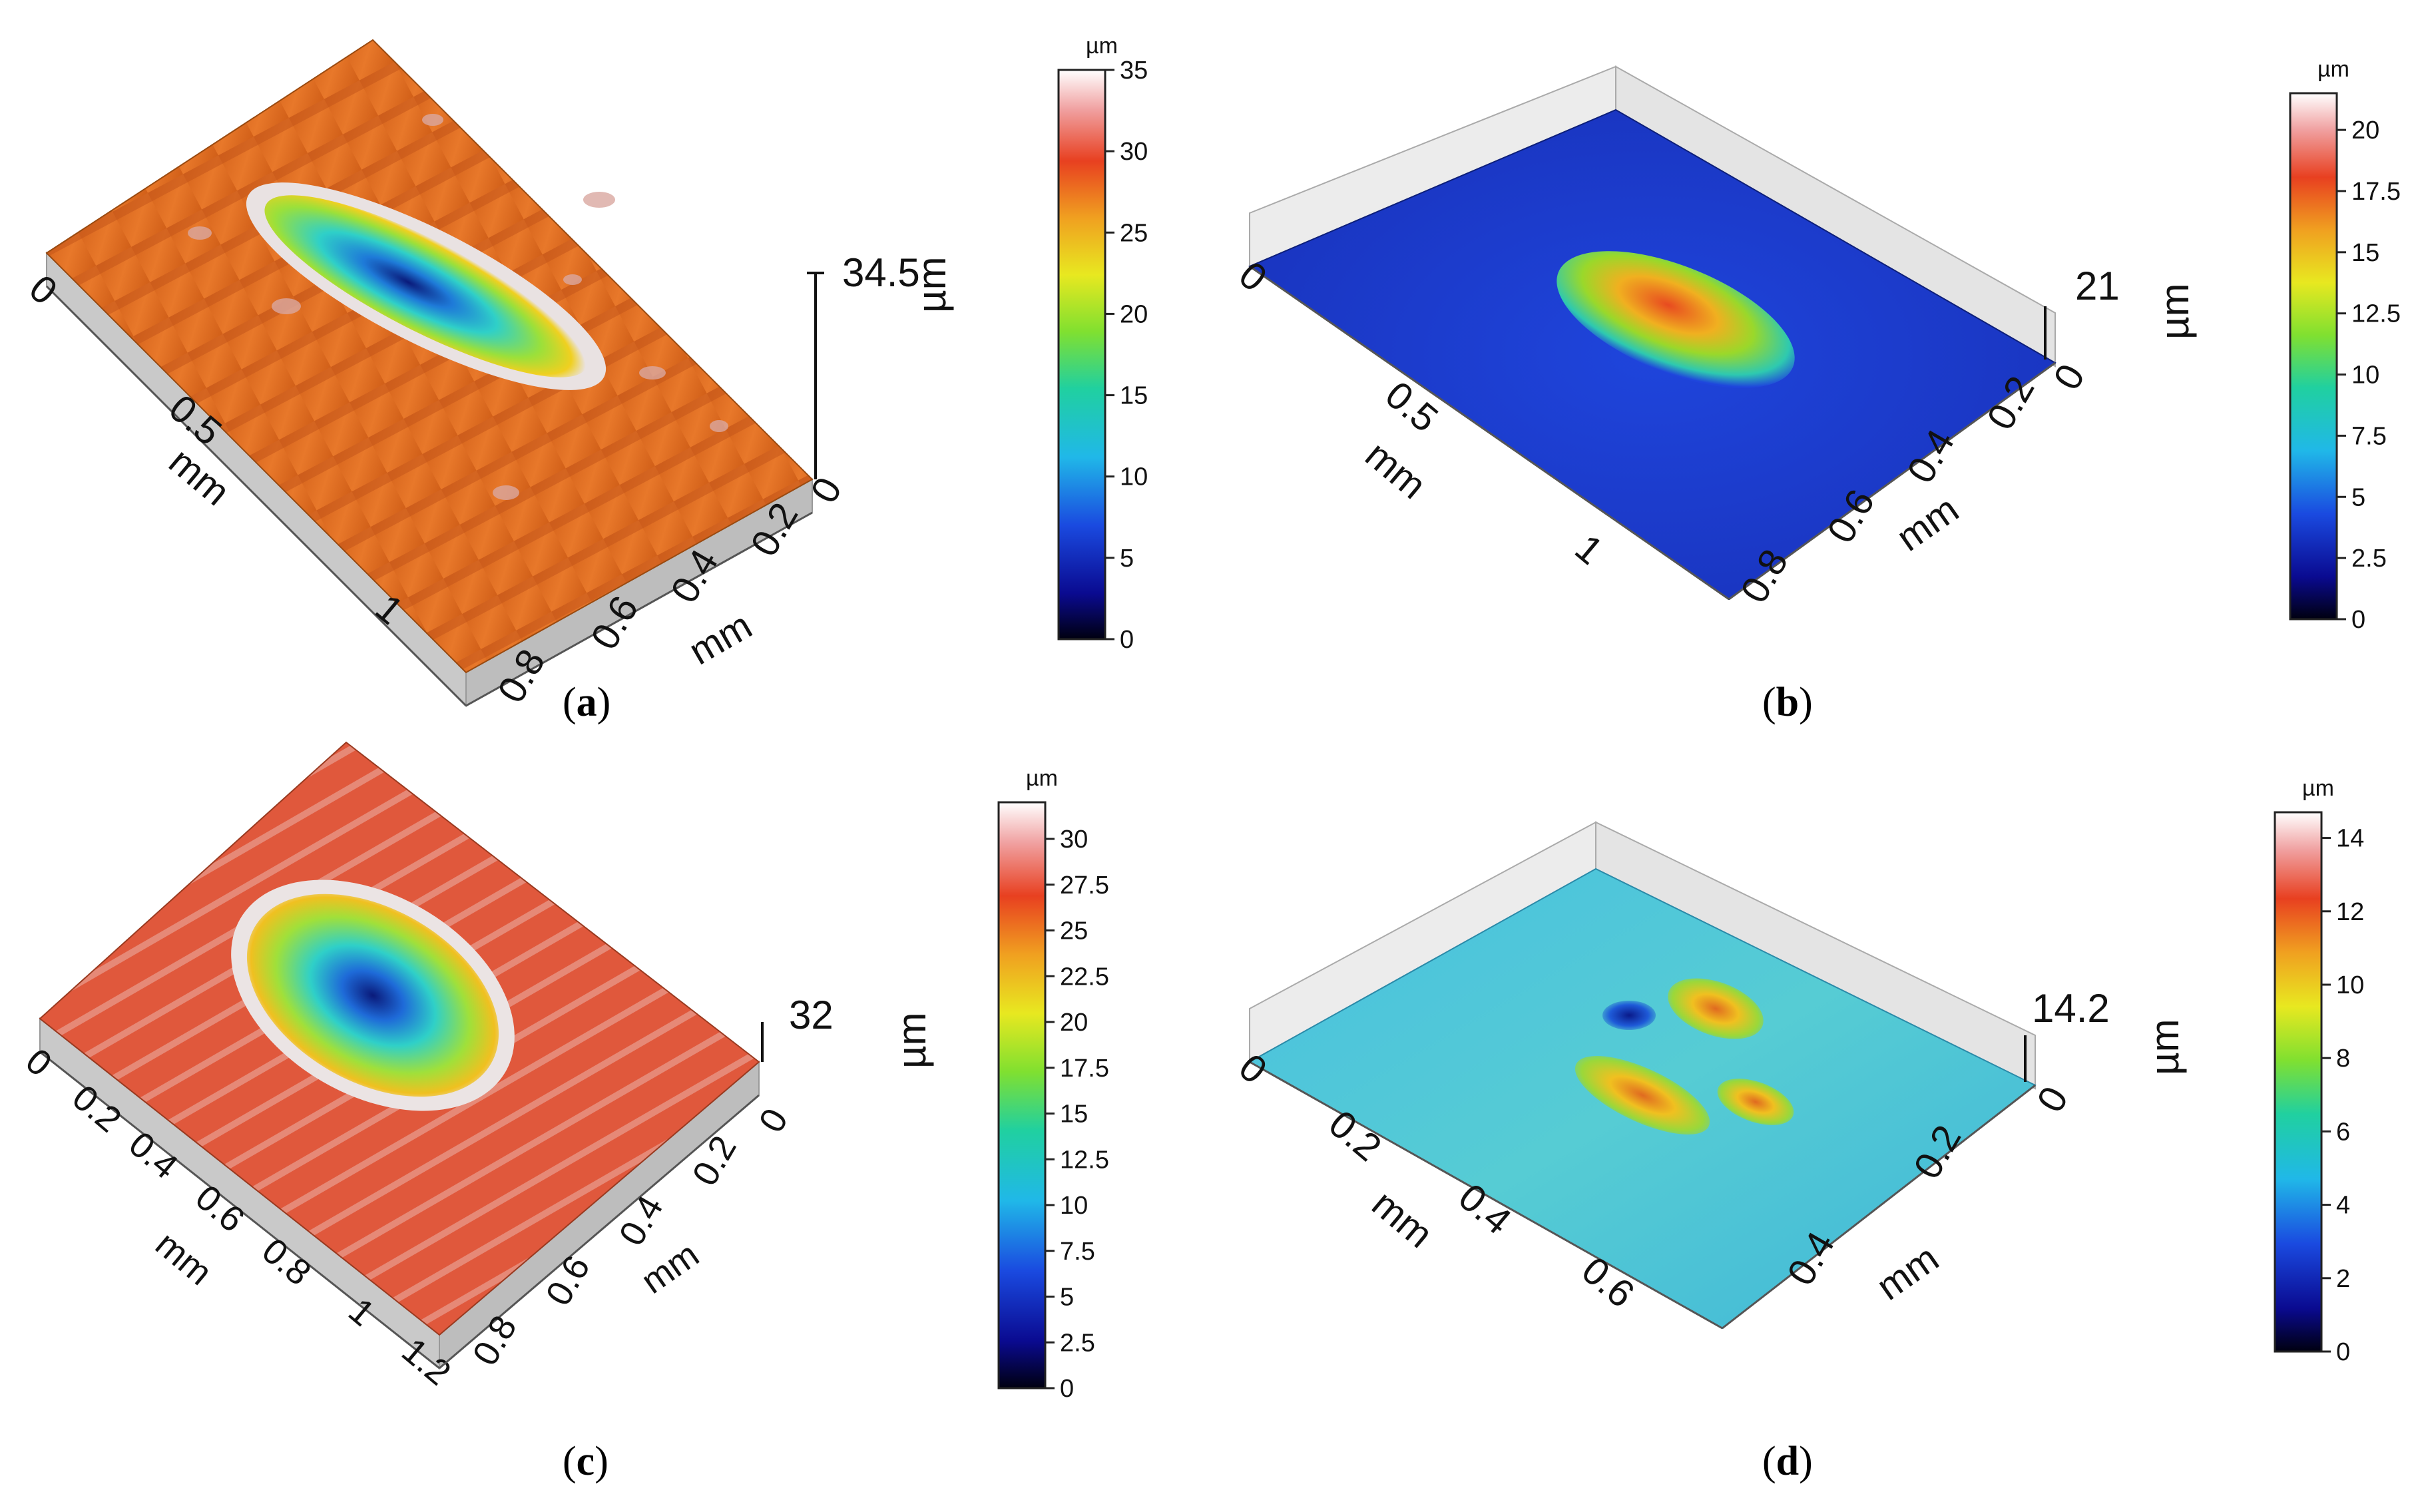 Image resolution: width=2420 pixels, height=1512 pixels. Describe the element at coordinates (881, 272) in the screenshot. I see `z-max-label: 34.5` at that location.